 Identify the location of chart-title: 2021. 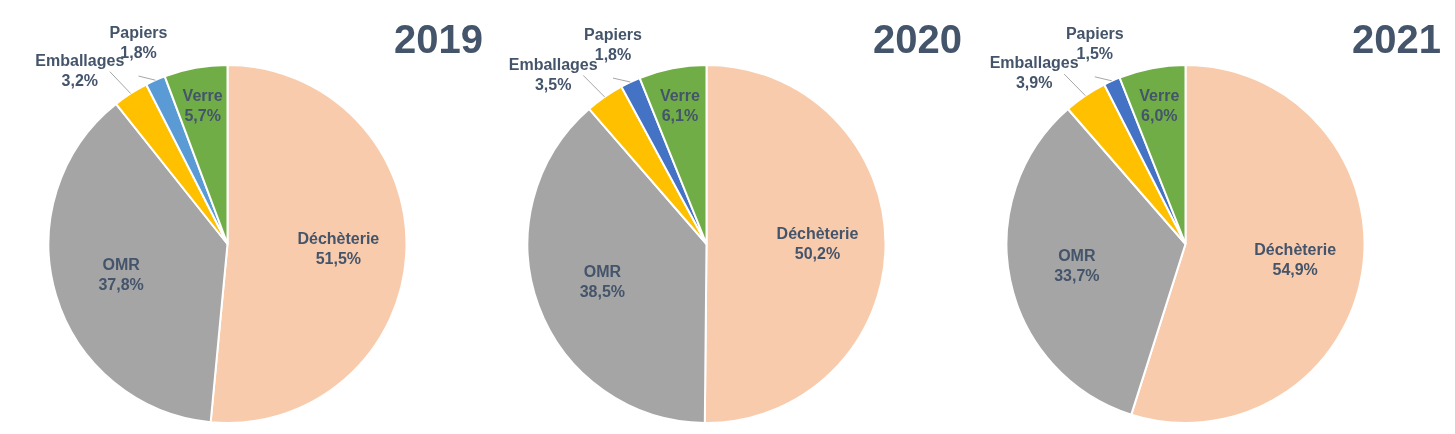
(1396, 39).